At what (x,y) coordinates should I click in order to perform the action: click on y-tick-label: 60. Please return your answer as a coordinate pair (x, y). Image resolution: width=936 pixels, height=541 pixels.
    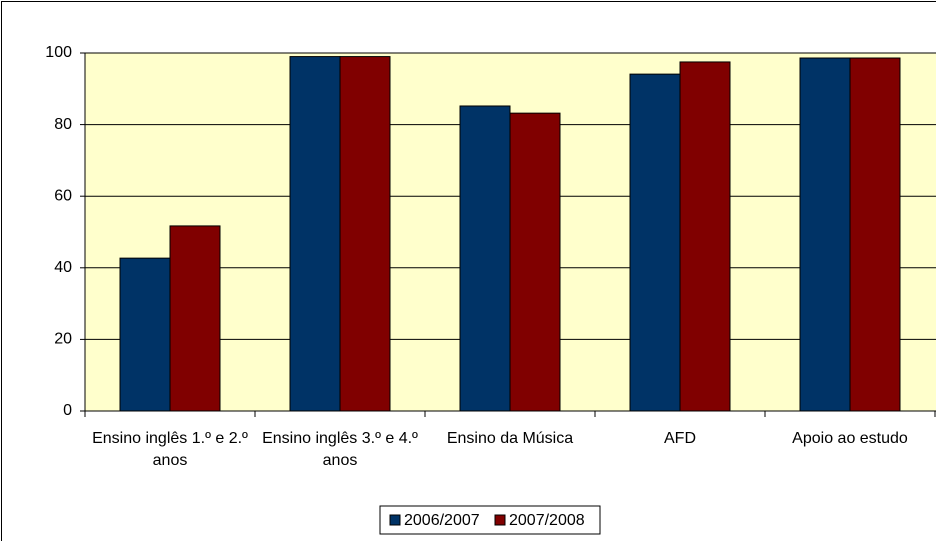
    Looking at the image, I should click on (63, 195).